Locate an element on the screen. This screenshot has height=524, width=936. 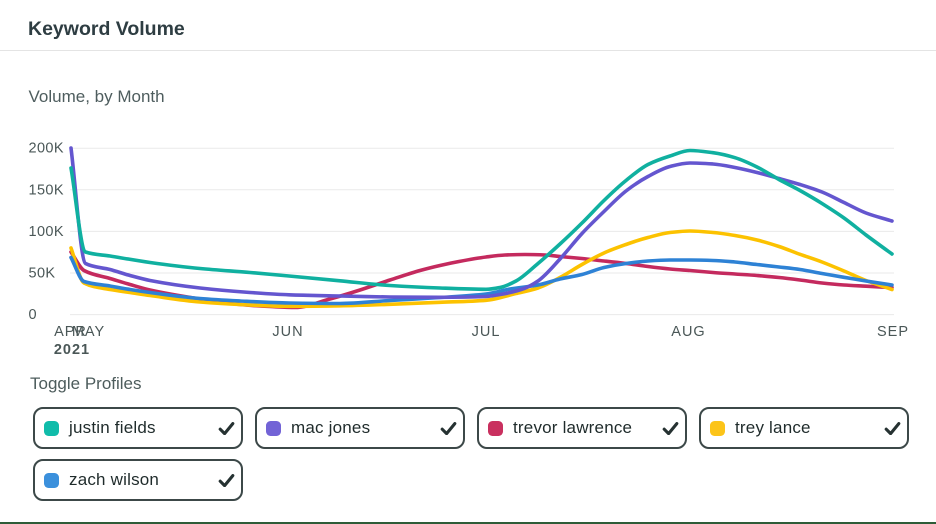
svg-text: 150K is located at coordinates (46, 190).